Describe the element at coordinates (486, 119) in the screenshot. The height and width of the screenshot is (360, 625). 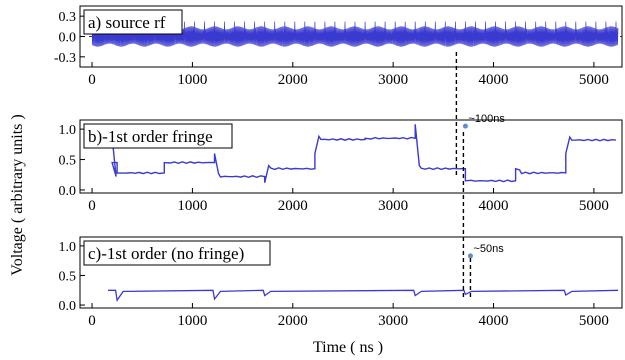
I see `annotation-label: ~100ns` at that location.